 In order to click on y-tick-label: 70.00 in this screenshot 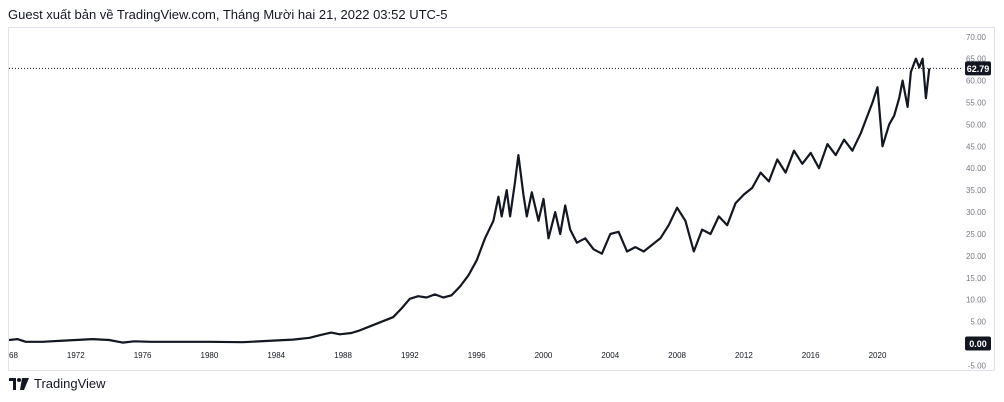, I will do `click(976, 37)`.